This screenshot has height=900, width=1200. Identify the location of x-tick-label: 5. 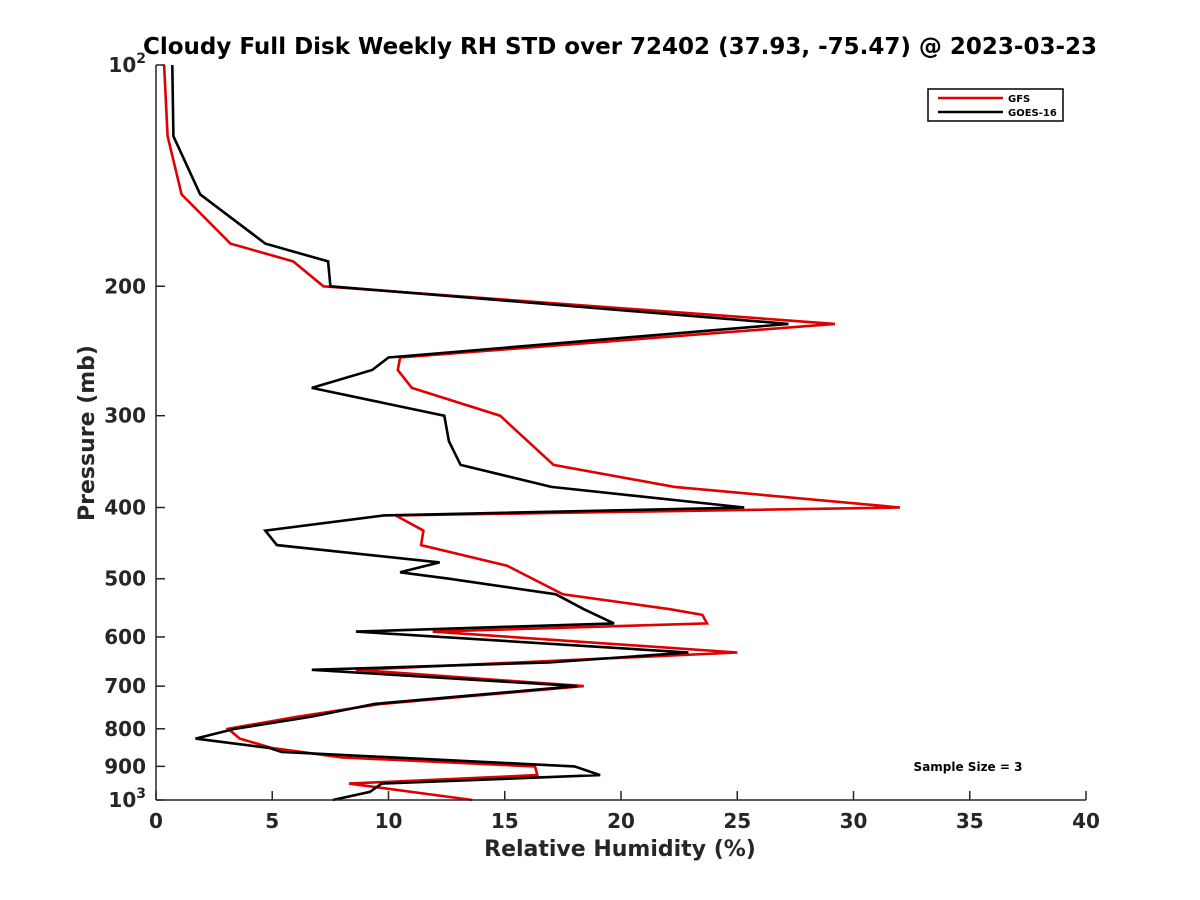
(272, 821).